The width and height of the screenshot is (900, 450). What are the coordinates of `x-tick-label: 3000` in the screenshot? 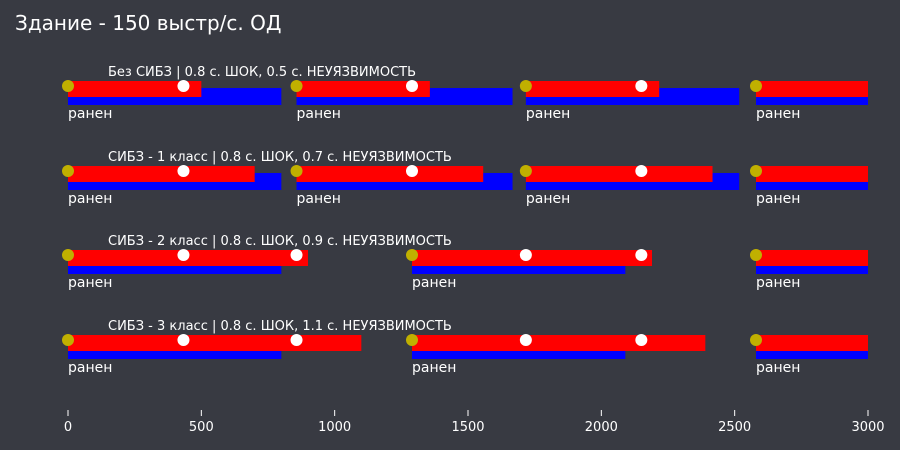 It's located at (867, 427).